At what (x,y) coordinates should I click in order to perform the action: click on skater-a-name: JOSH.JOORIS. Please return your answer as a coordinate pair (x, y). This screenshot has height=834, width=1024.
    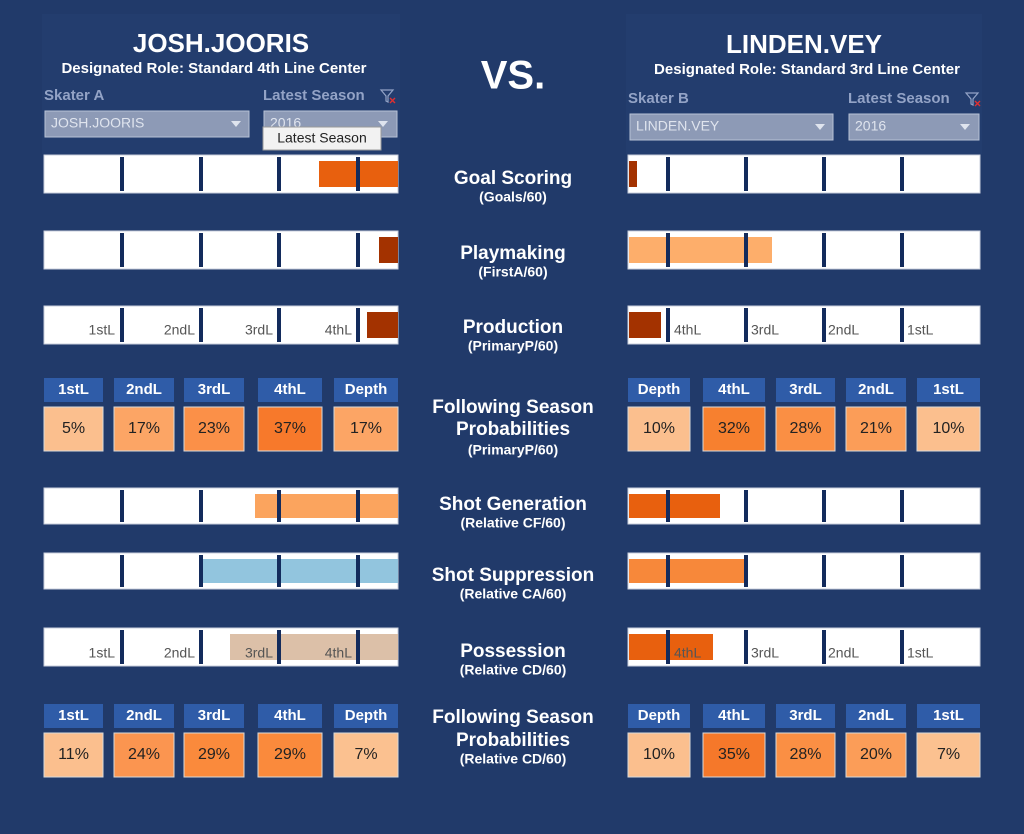
    Looking at the image, I should click on (221, 43).